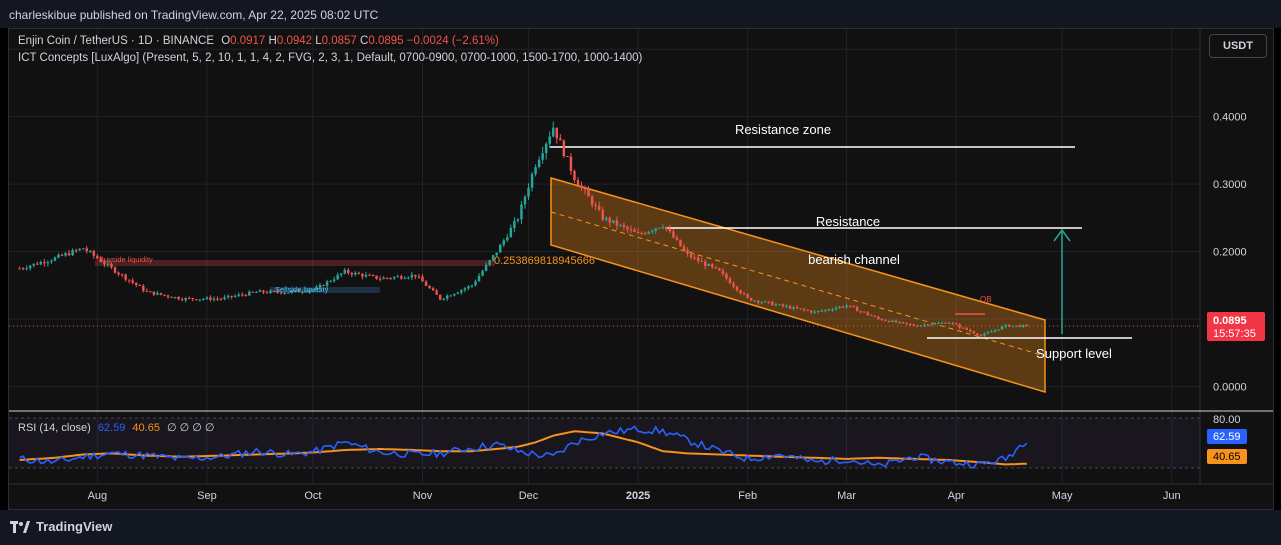 This screenshot has height=545, width=1281. Describe the element at coordinates (1172, 496) in the screenshot. I see `time-tick-label: Jun` at that location.